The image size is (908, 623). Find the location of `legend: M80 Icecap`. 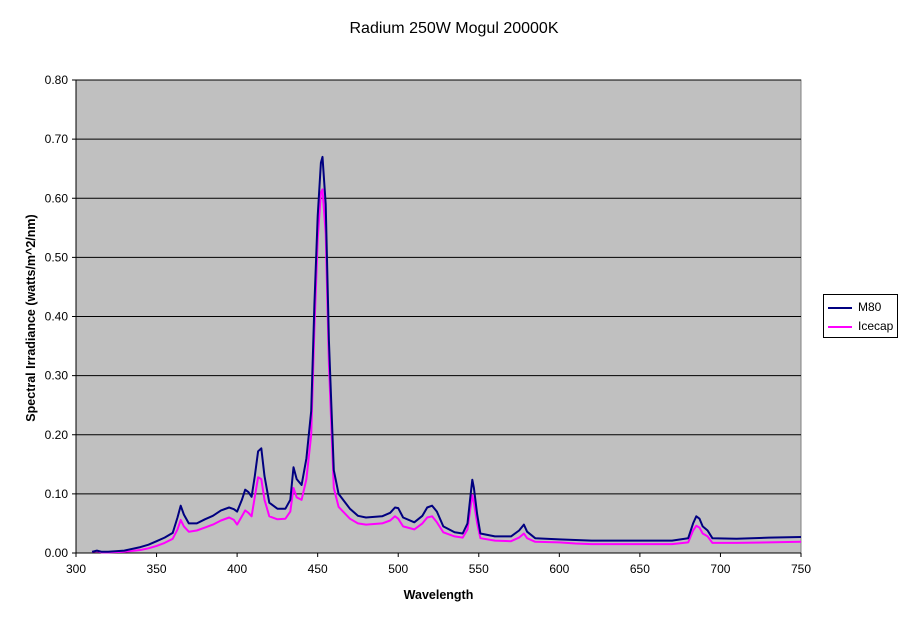

legend: M80 Icecap is located at coordinates (860, 316).